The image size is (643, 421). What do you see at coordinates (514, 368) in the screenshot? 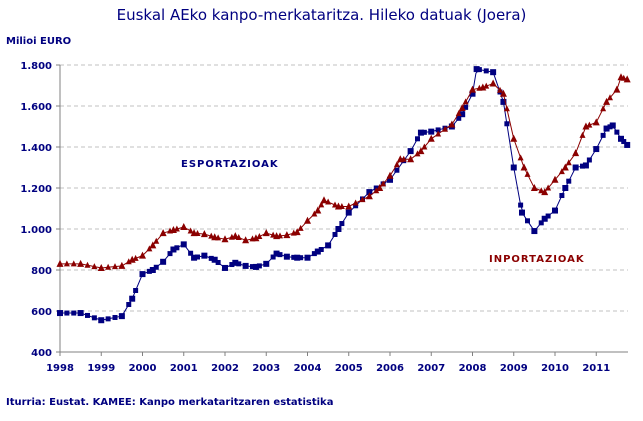
I see `x-tick-label: 2009` at bounding box center [514, 368].